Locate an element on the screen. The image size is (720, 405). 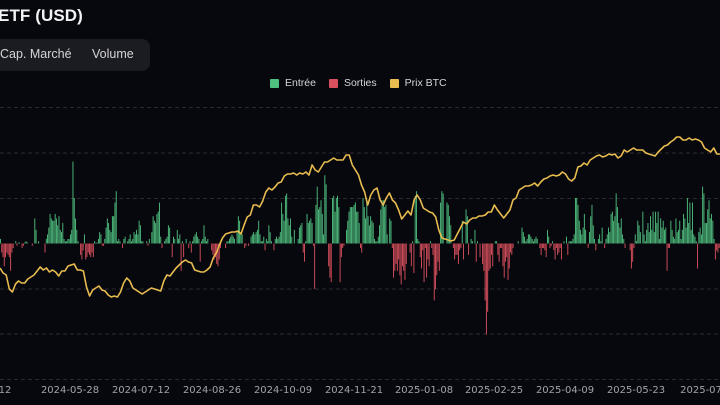
chart-legend: Entrée Sorties Prix BTC is located at coordinates (365, 83).